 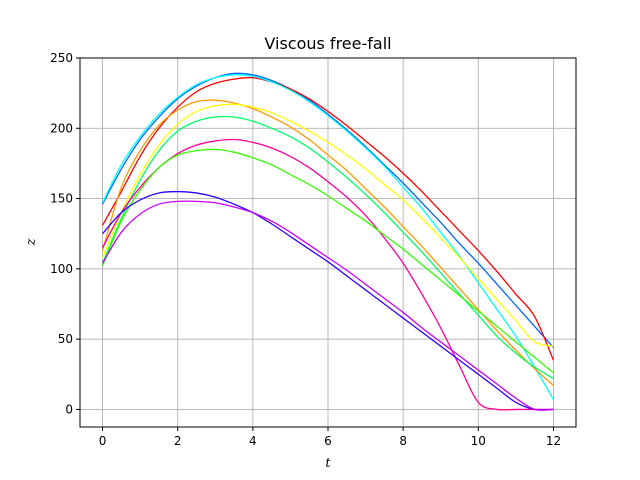 What do you see at coordinates (178, 441) in the screenshot?
I see `x-tick-label: 2` at bounding box center [178, 441].